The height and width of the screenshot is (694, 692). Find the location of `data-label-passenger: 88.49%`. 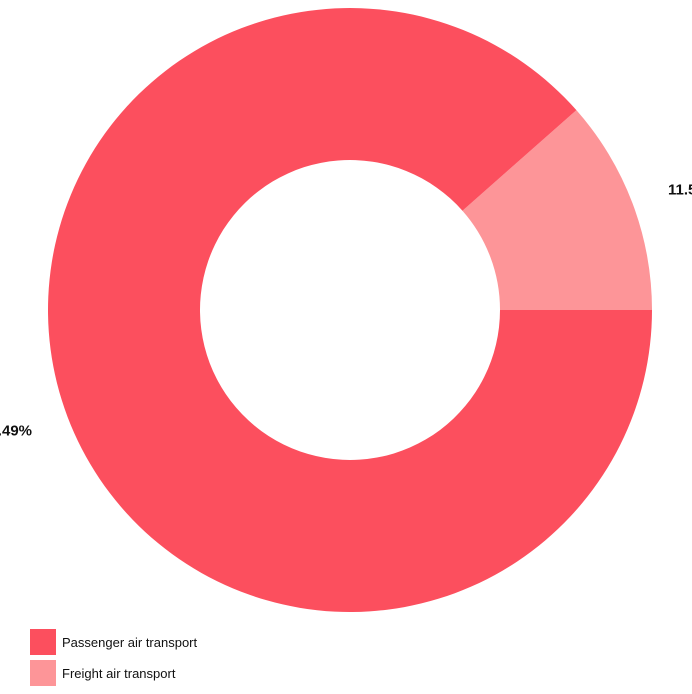

data-label-passenger: 88.49% is located at coordinates (16, 430).